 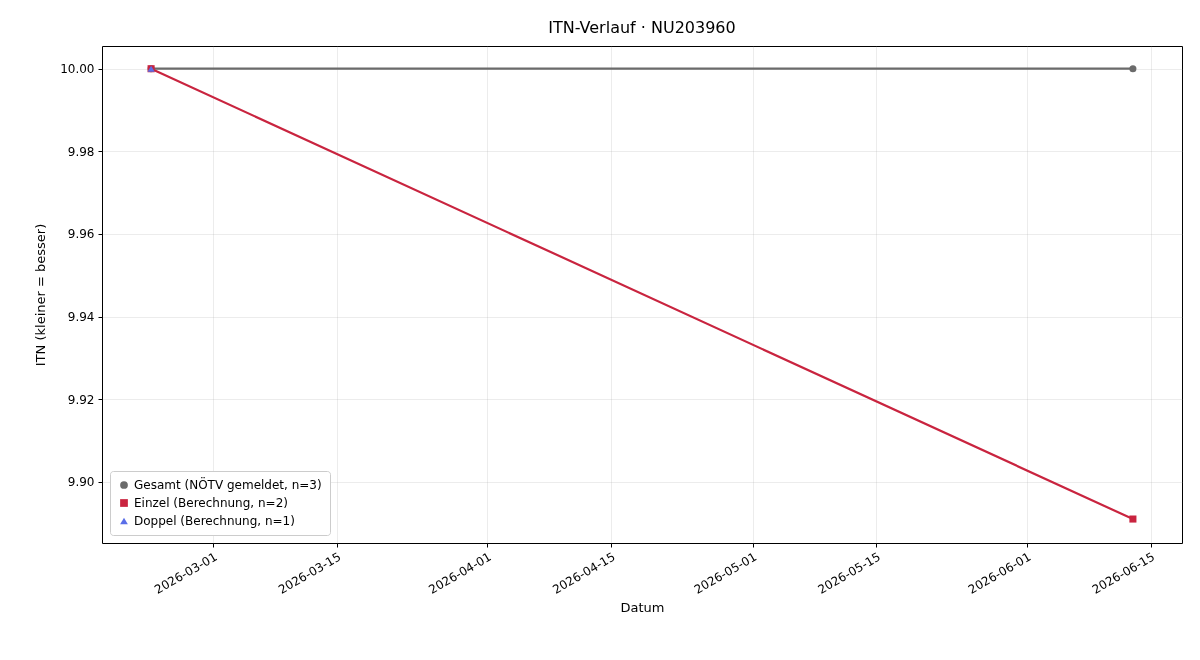 I want to click on legend-label: Gesamt (NÖTV gemeldet, n=3), so click(x=228, y=484).